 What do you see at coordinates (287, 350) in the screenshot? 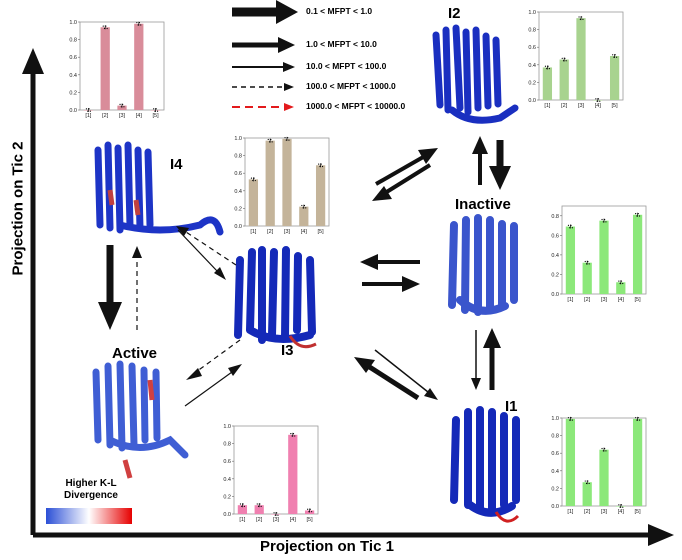
I see `state-label-i3: I3` at bounding box center [287, 350].